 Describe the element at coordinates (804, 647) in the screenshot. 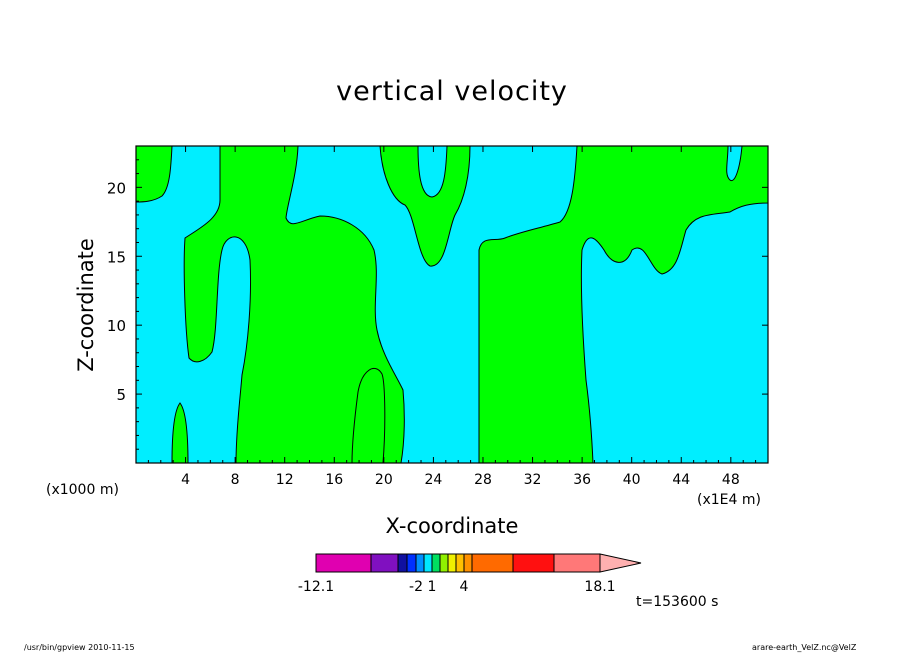

I see `footer-source-file: arare-earth_VelZ.nc@VelZ` at that location.